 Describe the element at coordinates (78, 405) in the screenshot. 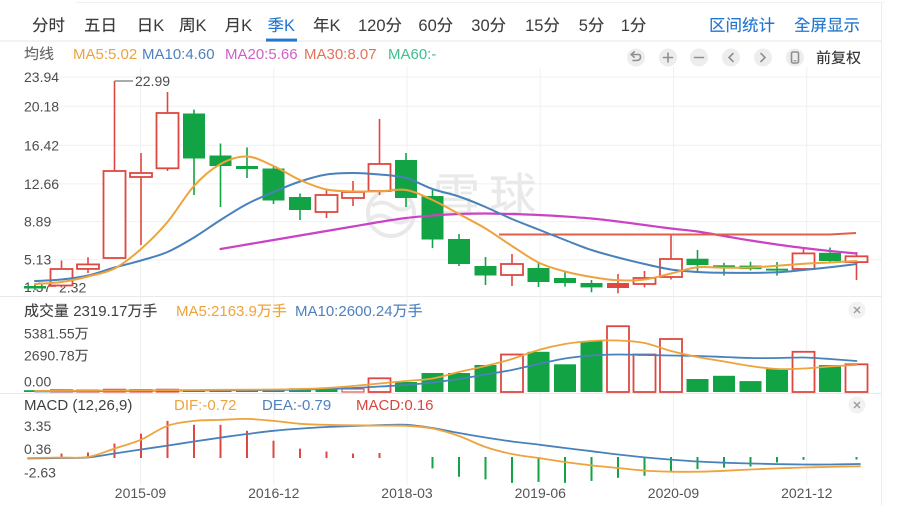

I see `svg-text: MACD (12,26,9)` at that location.